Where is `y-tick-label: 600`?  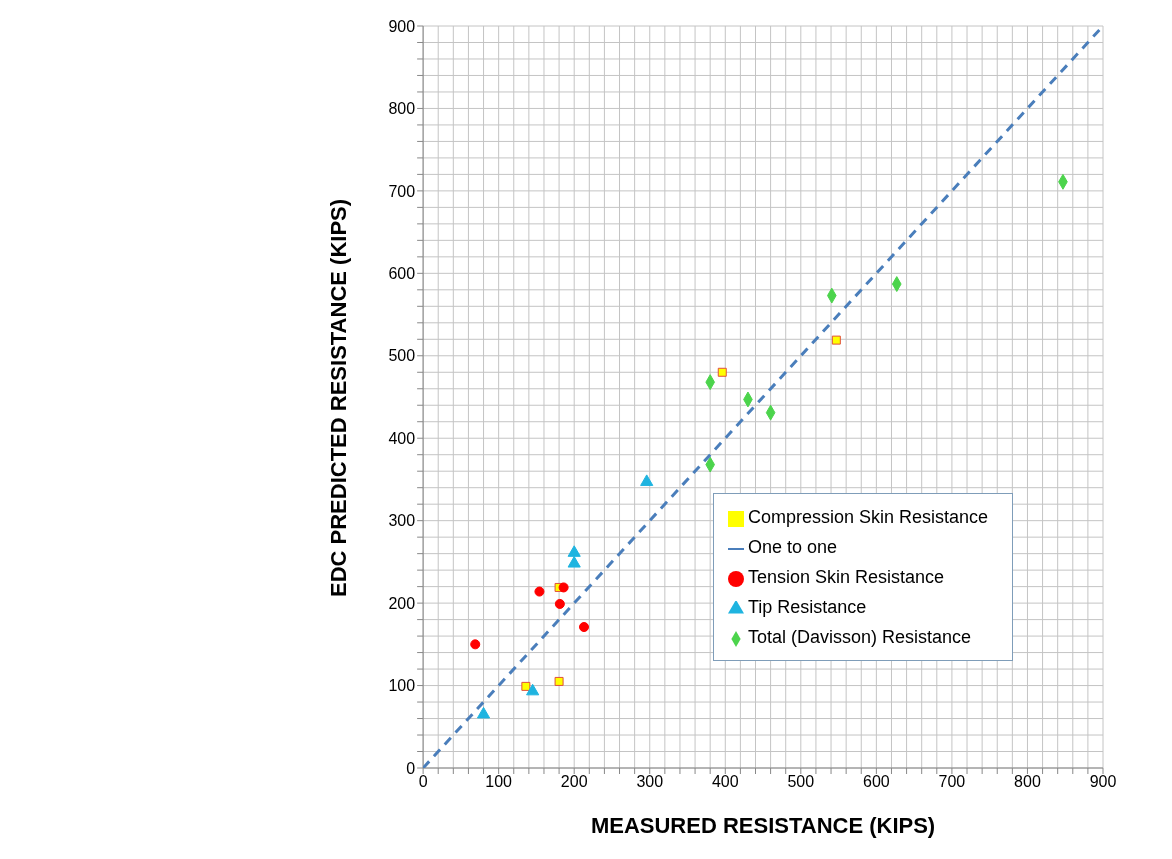
y-tick-label: 600 is located at coordinates (402, 274).